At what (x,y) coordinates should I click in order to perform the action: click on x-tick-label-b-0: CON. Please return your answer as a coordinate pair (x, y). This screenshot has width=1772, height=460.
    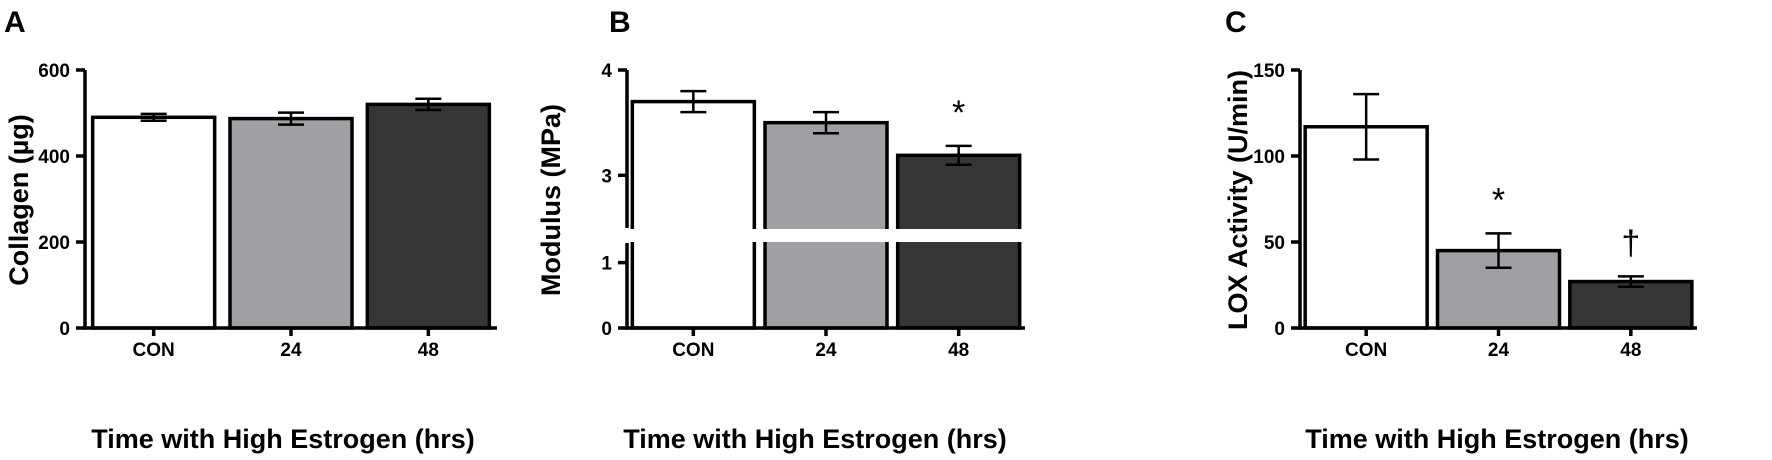
    Looking at the image, I should click on (693, 350).